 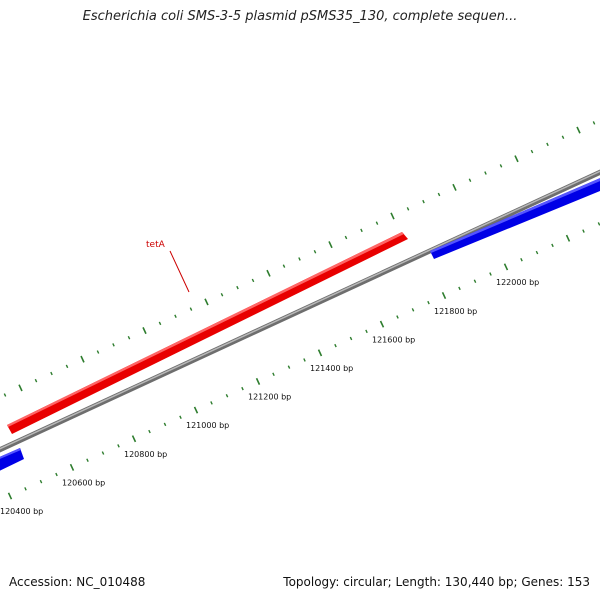 I want to click on accession-text: Accession: NC_010488, so click(x=77, y=582).